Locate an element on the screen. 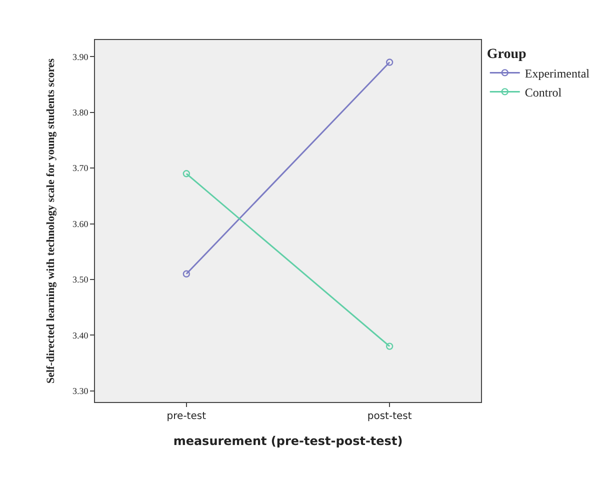 This screenshot has height=477, width=616. x-axis-title: measurement (pre-test-post-test) is located at coordinates (288, 441).